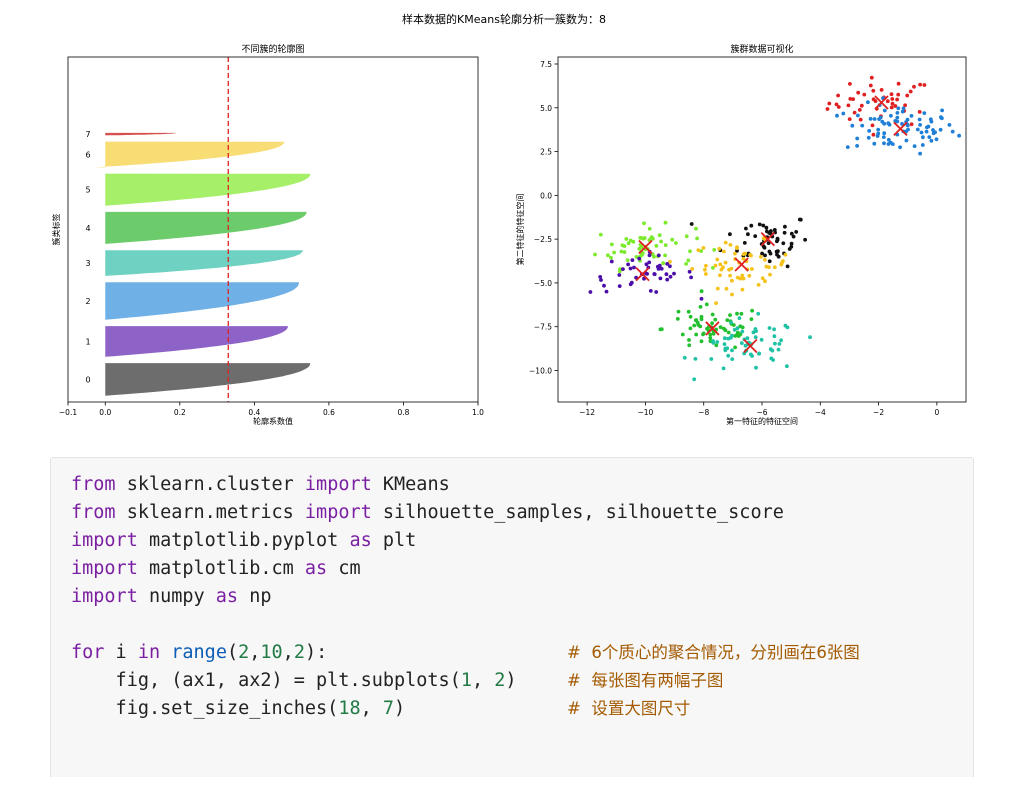 This screenshot has height=793, width=1023. What do you see at coordinates (87, 134) in the screenshot?
I see `cluster-label-7: 7` at bounding box center [87, 134].